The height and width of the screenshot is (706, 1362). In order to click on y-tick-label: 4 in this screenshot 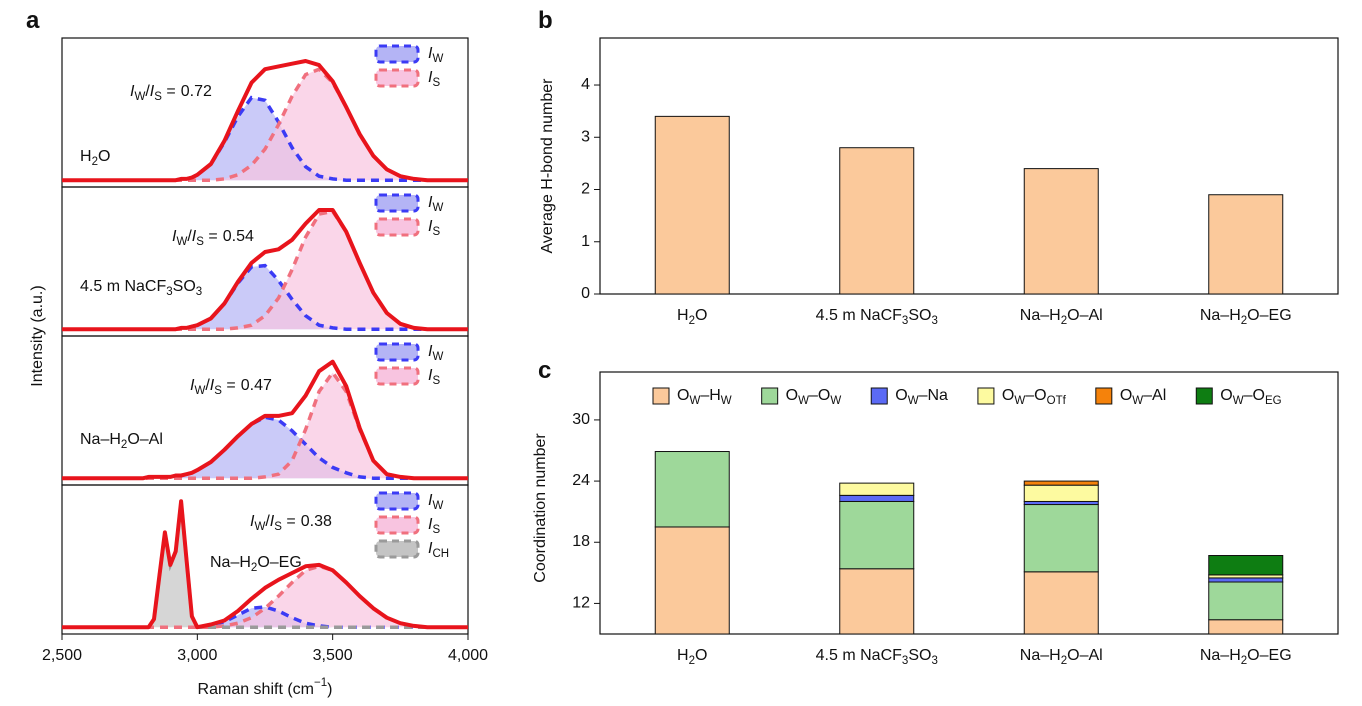, I will do `click(585, 84)`.